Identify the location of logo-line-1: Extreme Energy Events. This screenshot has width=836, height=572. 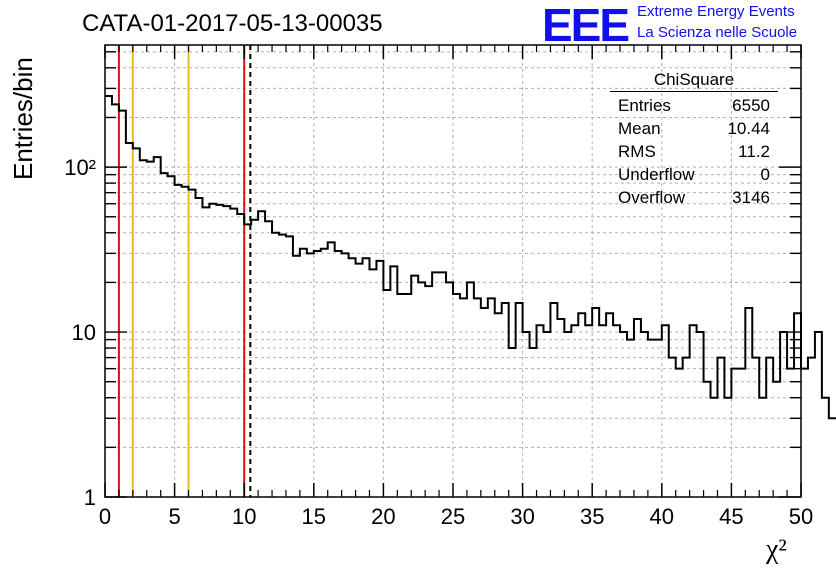
(716, 11).